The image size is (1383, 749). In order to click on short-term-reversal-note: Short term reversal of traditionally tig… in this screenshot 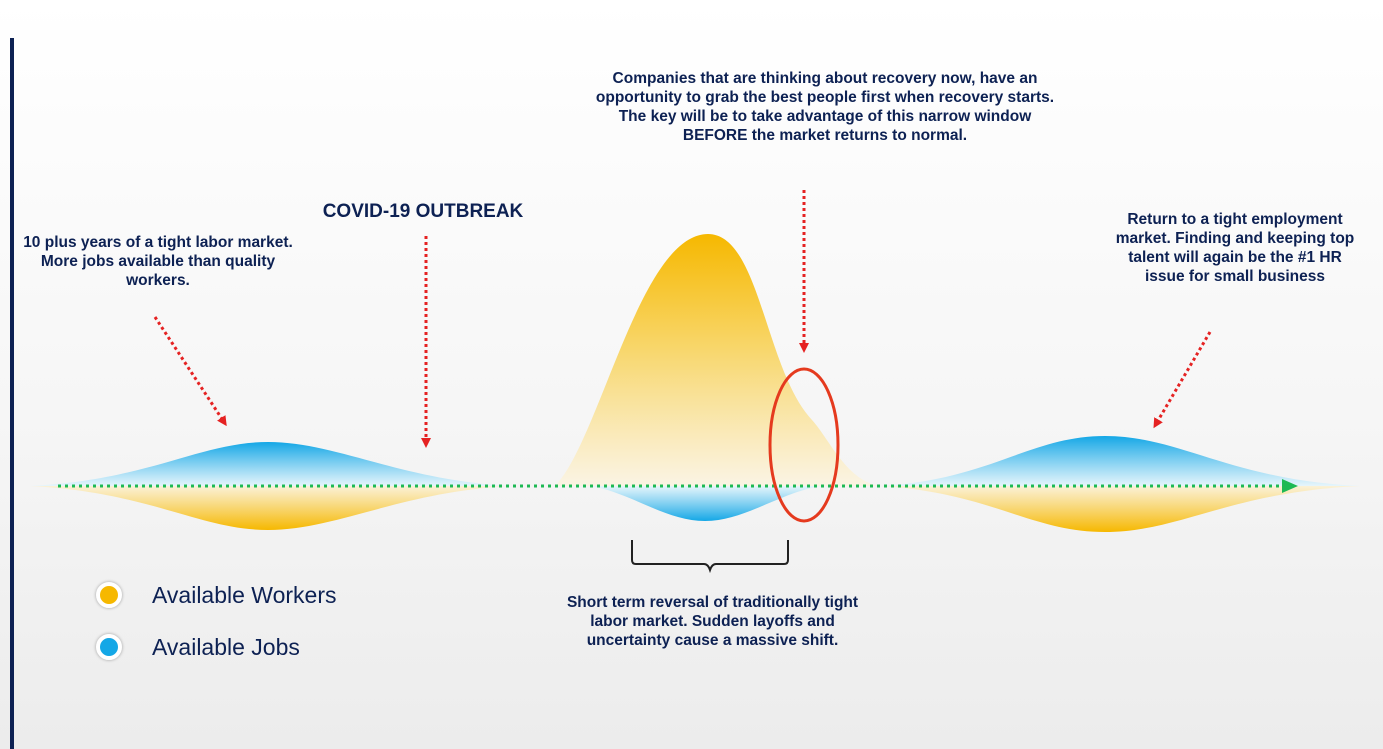, I will do `click(712, 621)`.